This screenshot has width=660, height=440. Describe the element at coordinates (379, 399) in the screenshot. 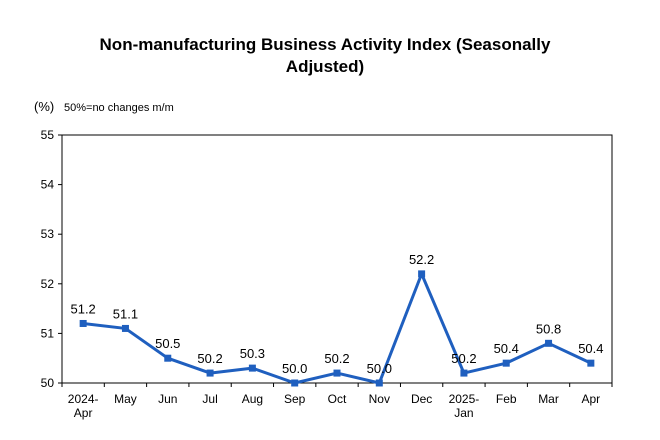

I see `x-tick-label: Nov` at that location.